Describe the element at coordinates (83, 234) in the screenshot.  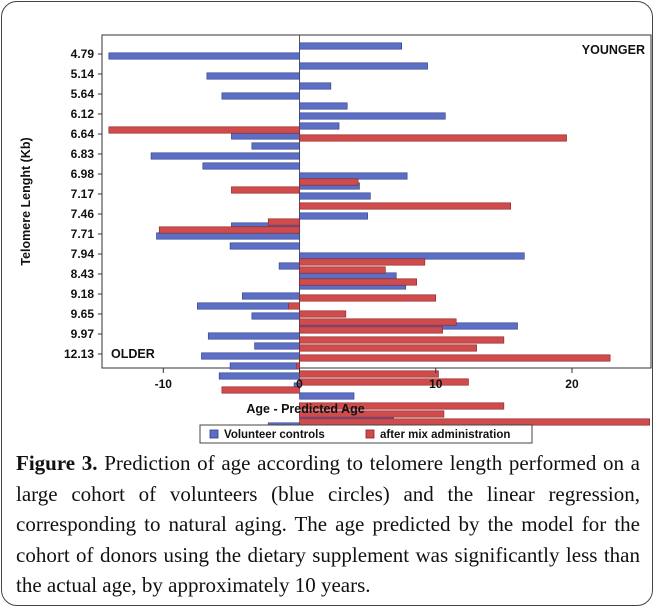
I see `y-tick-label: 7.71` at that location.